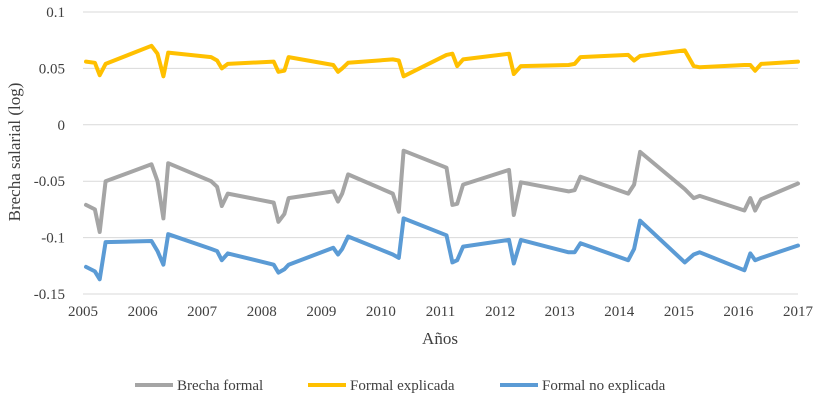 The width and height of the screenshot is (818, 400). Describe the element at coordinates (442, 61) in the screenshot. I see `series-line-formal-explicada` at that location.